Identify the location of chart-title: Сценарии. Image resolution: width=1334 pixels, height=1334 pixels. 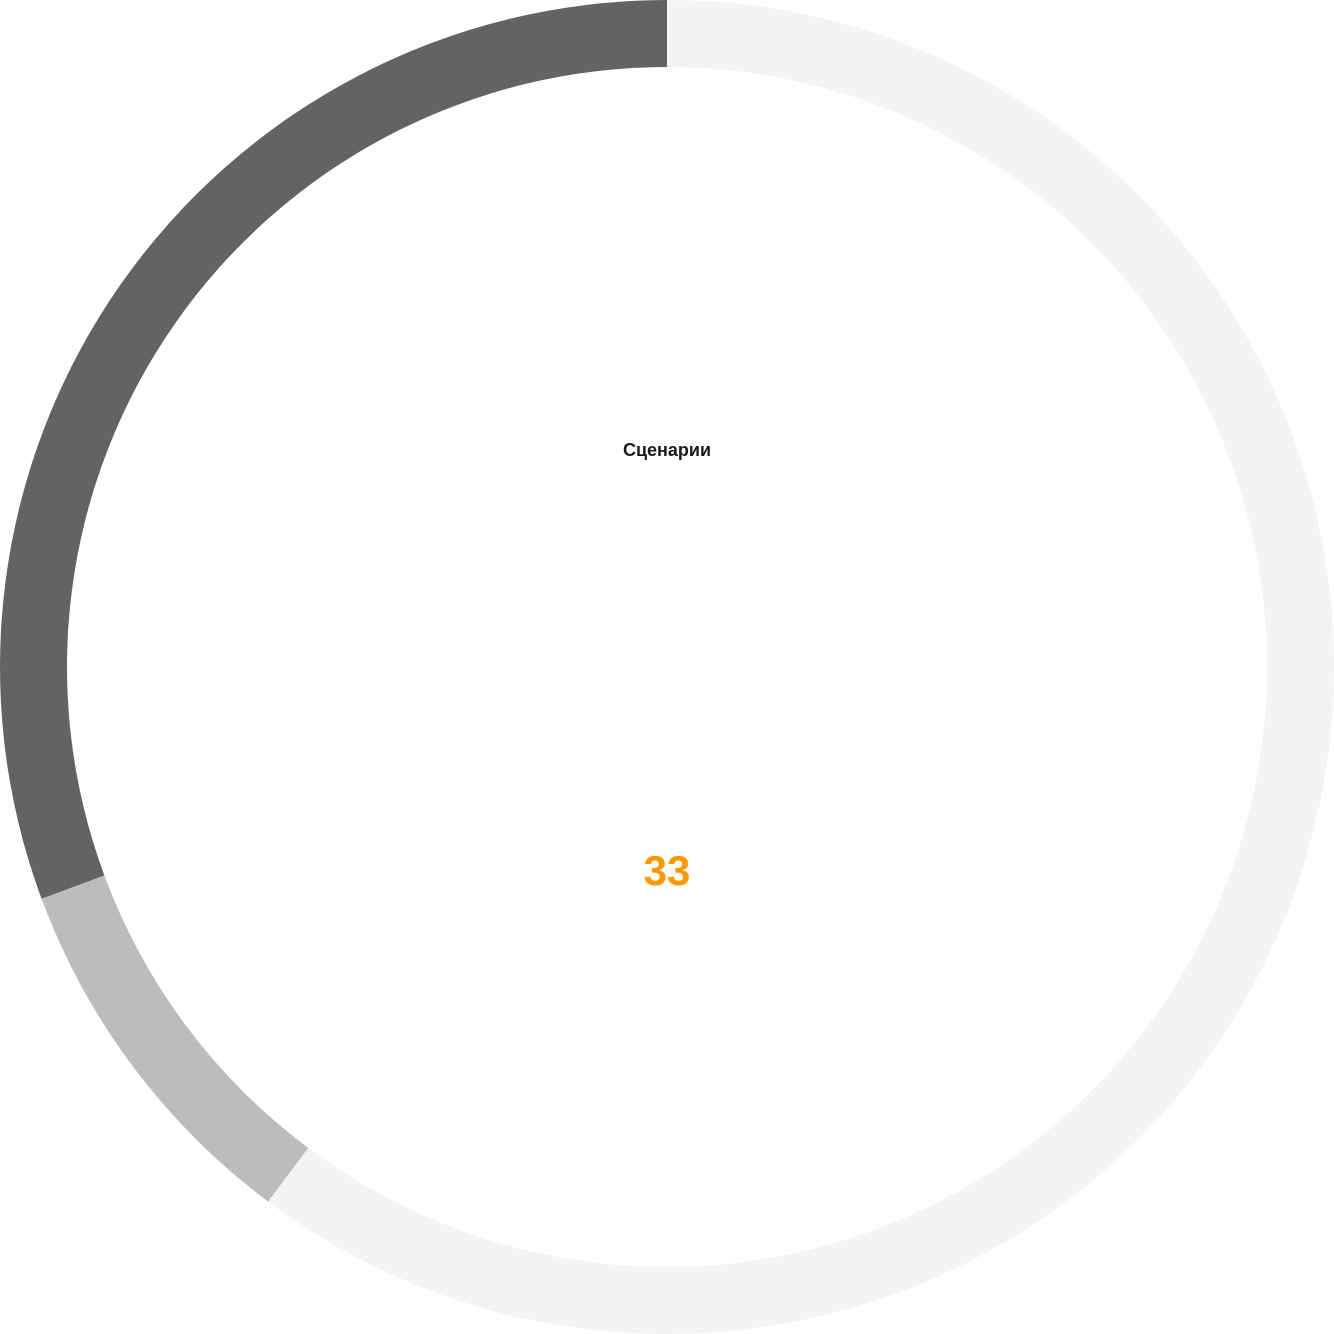
(667, 450).